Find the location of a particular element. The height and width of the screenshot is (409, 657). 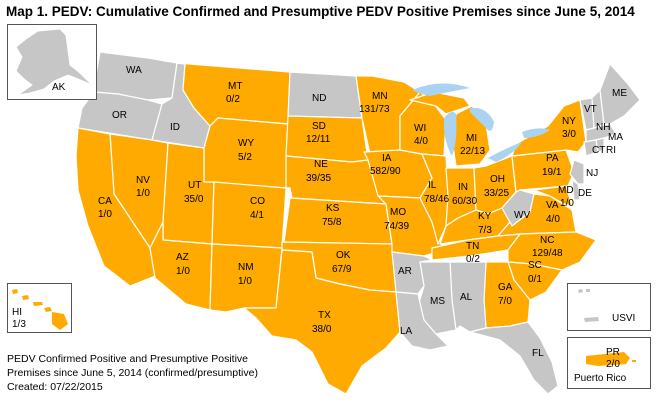

label-NJ: NJ is located at coordinates (592, 173).